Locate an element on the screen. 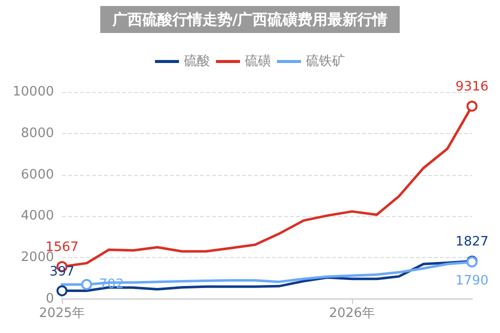  data-label: 1790 is located at coordinates (472, 280).